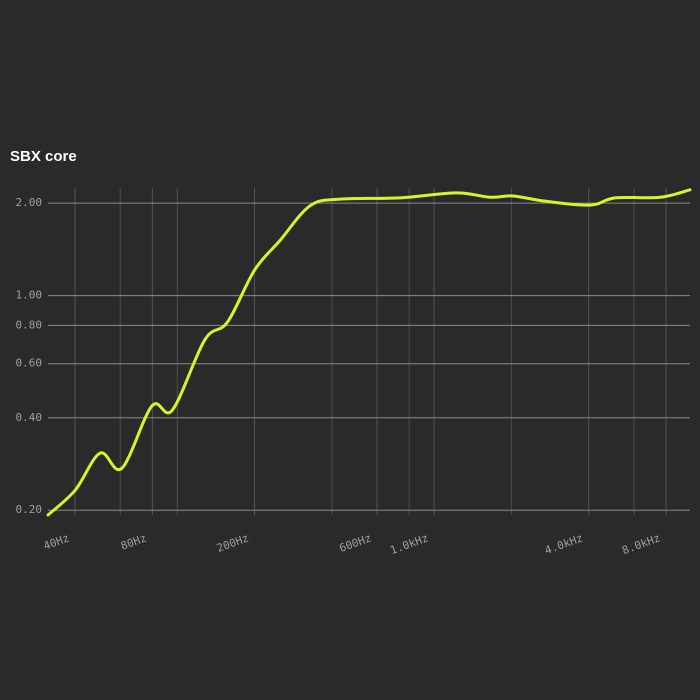 Image resolution: width=700 pixels, height=700 pixels. What do you see at coordinates (29, 295) in the screenshot?
I see `y-tick-label: 1.00` at bounding box center [29, 295].